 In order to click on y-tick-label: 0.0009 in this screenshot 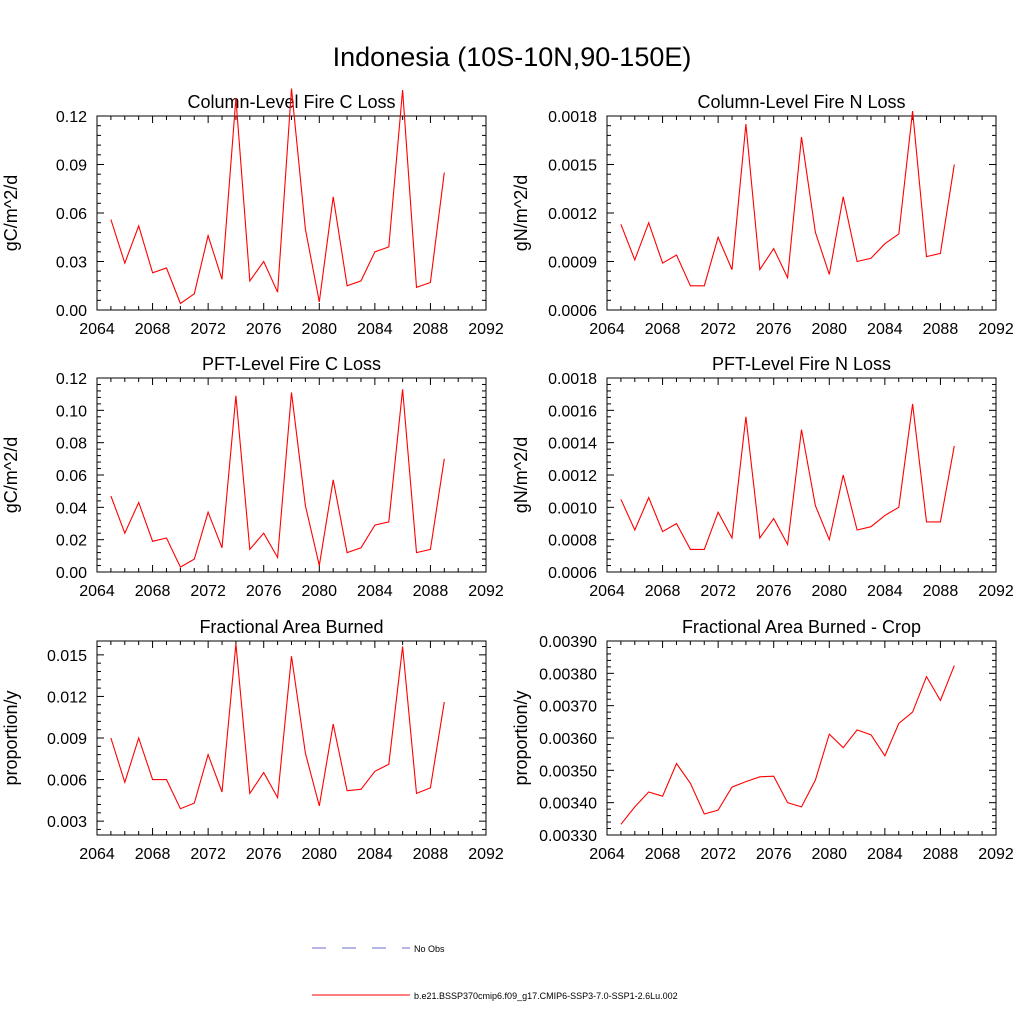, I will do `click(572, 263)`.